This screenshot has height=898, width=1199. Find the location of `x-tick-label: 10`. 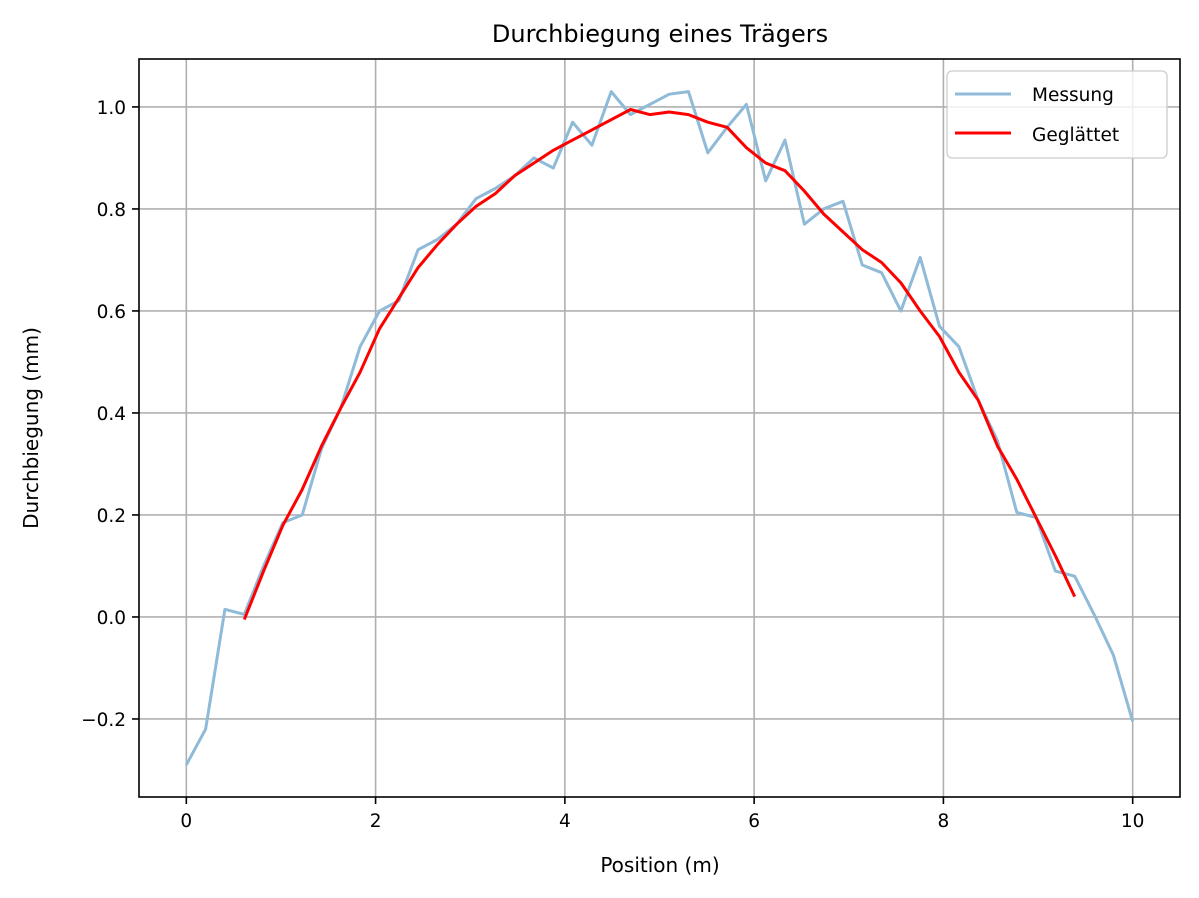

x-tick-label: 10 is located at coordinates (1133, 821).